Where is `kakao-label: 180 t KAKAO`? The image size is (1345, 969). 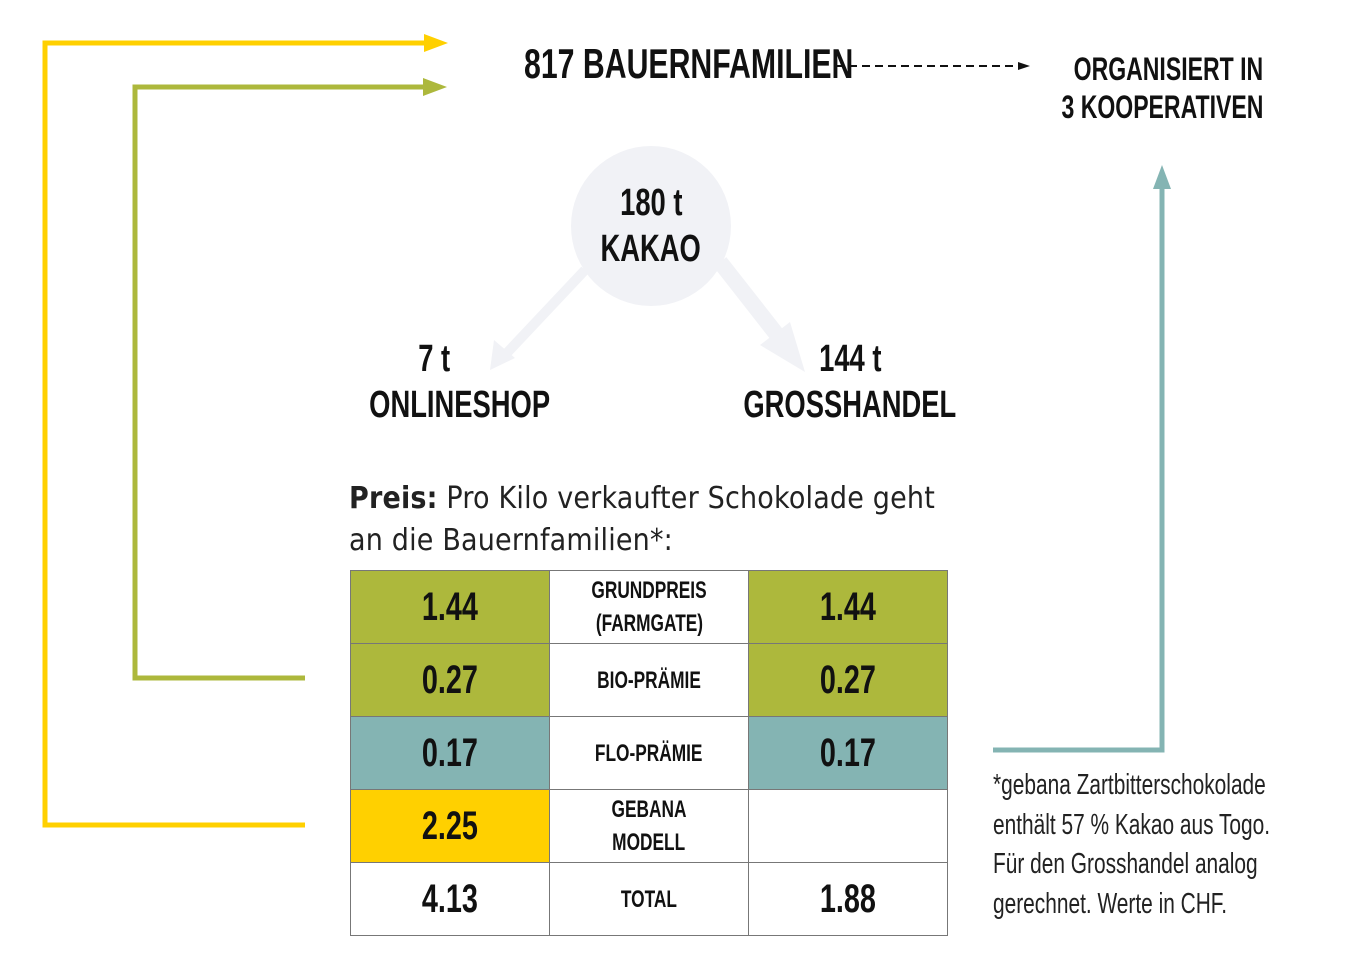
kakao-label: 180 t KAKAO is located at coordinates (651, 226).